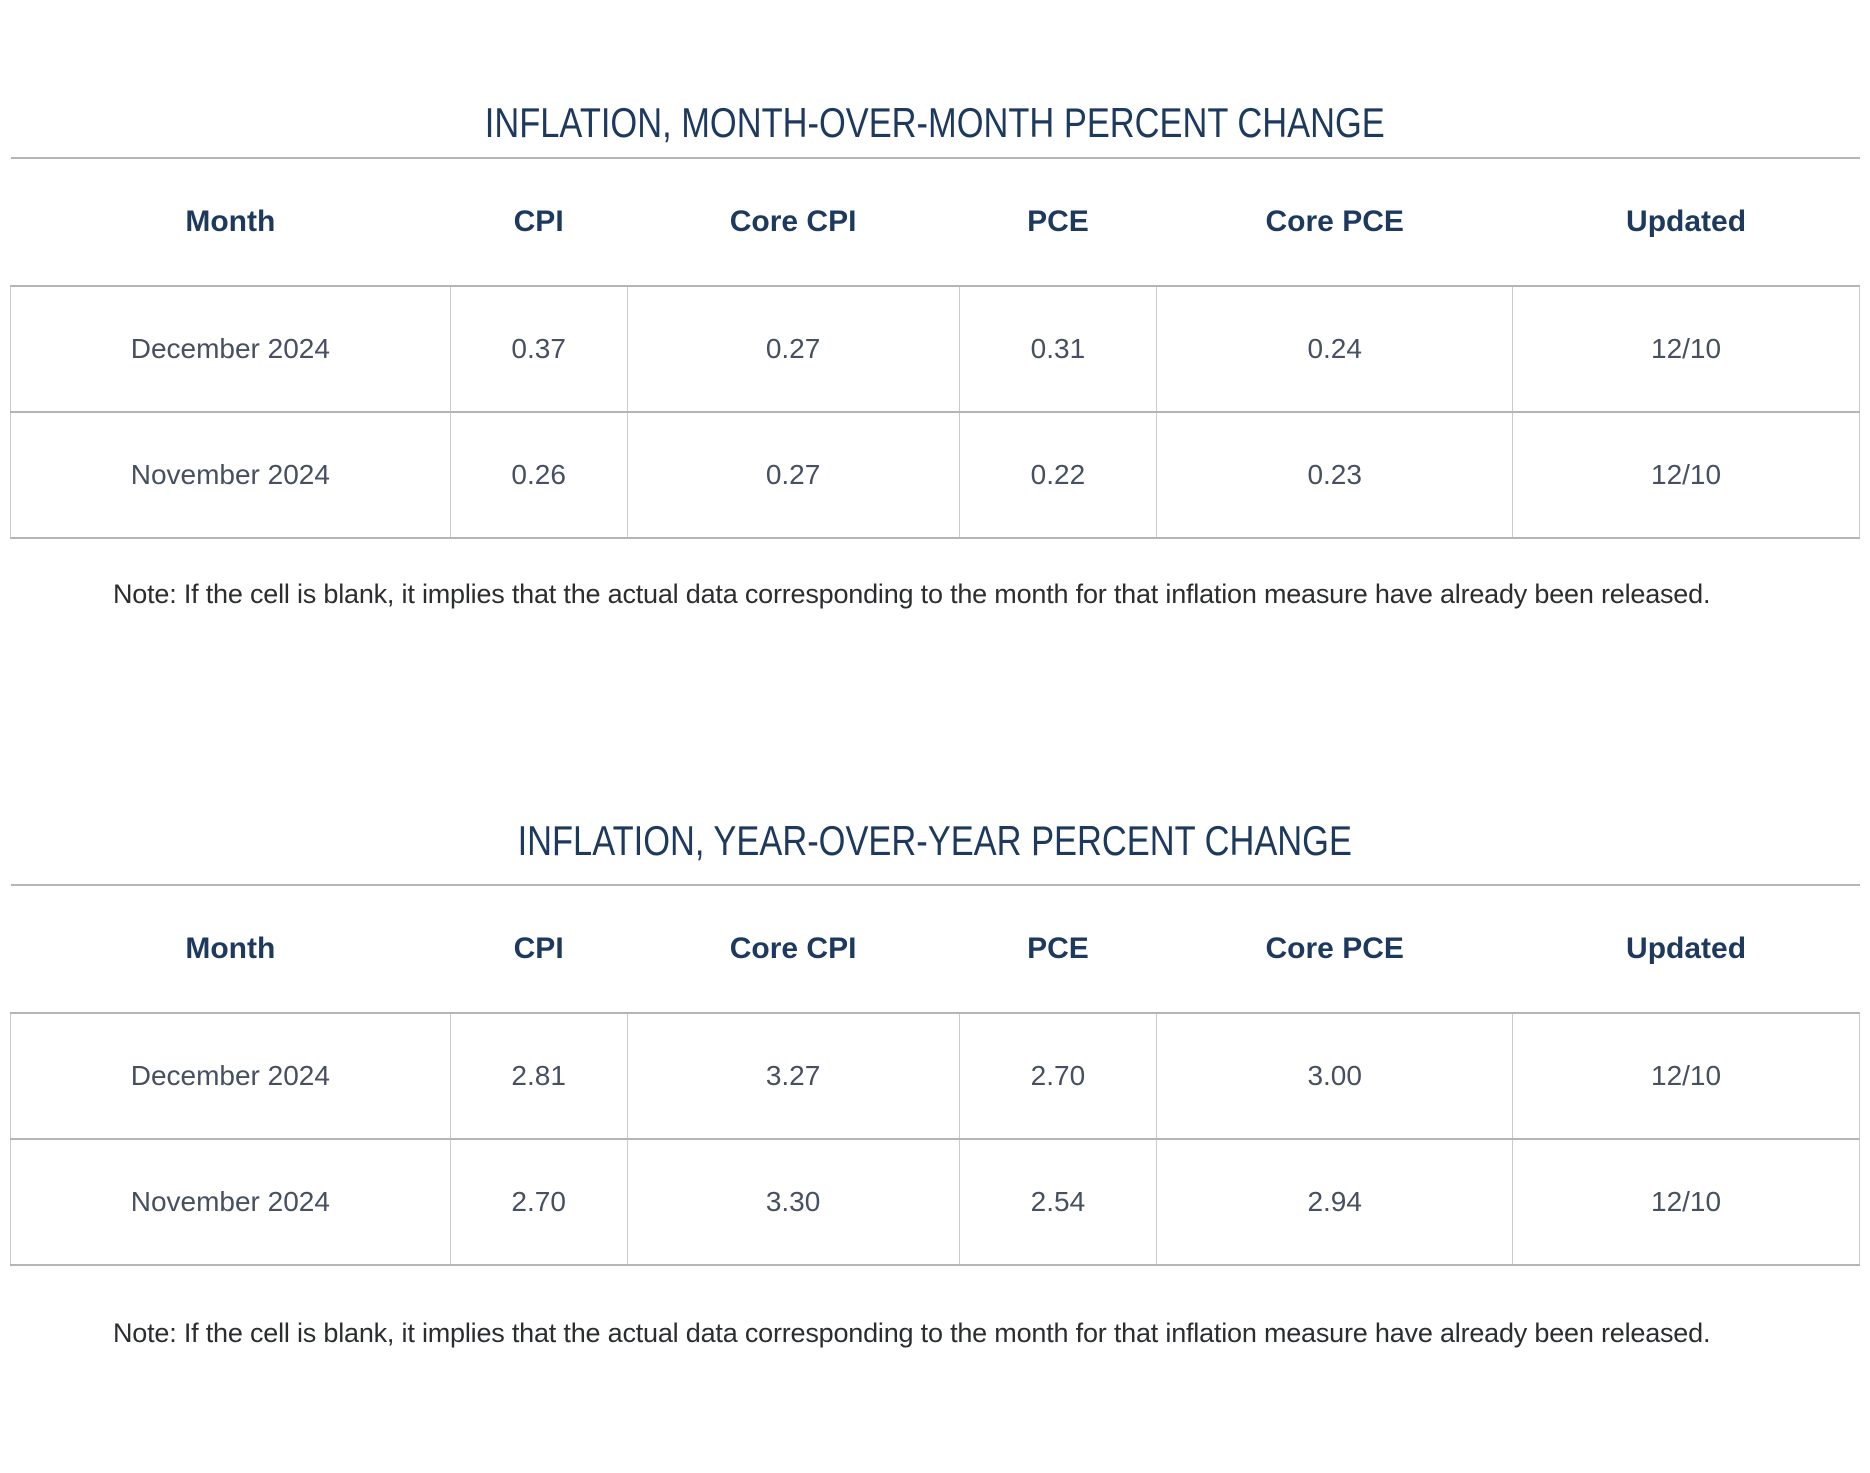 The height and width of the screenshot is (1473, 1870). Describe the element at coordinates (793, 1076) in the screenshot. I see `value-cell: 3.27` at that location.